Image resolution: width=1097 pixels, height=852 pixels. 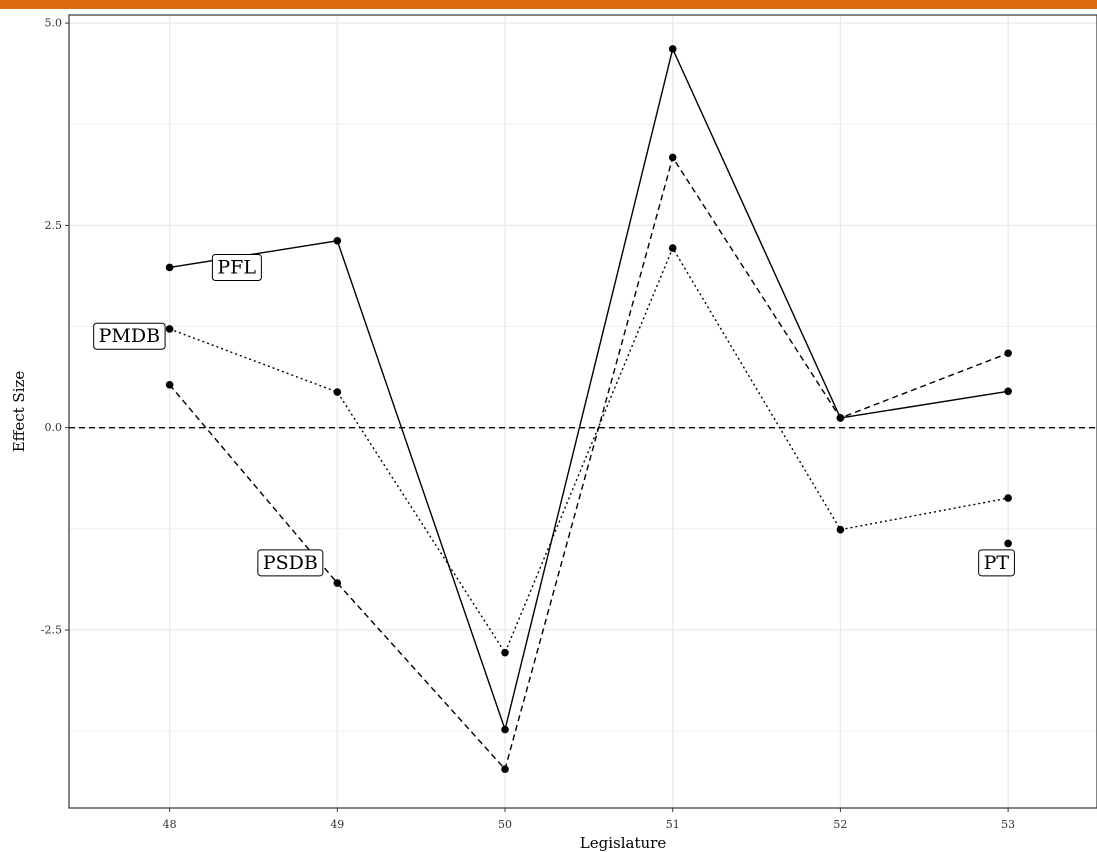 I want to click on label-psdb: PSDB, so click(x=290, y=563).